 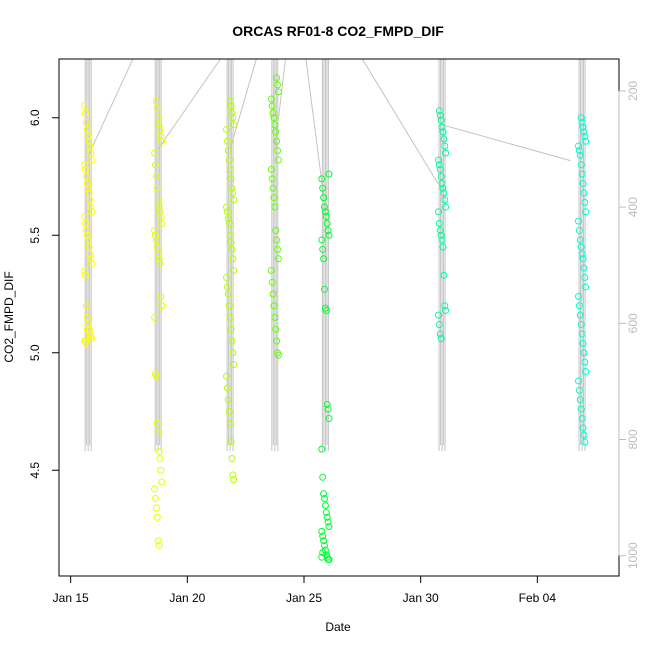 I want to click on y-axis-label: CO2_FMPD_DIF, so click(x=9, y=316).